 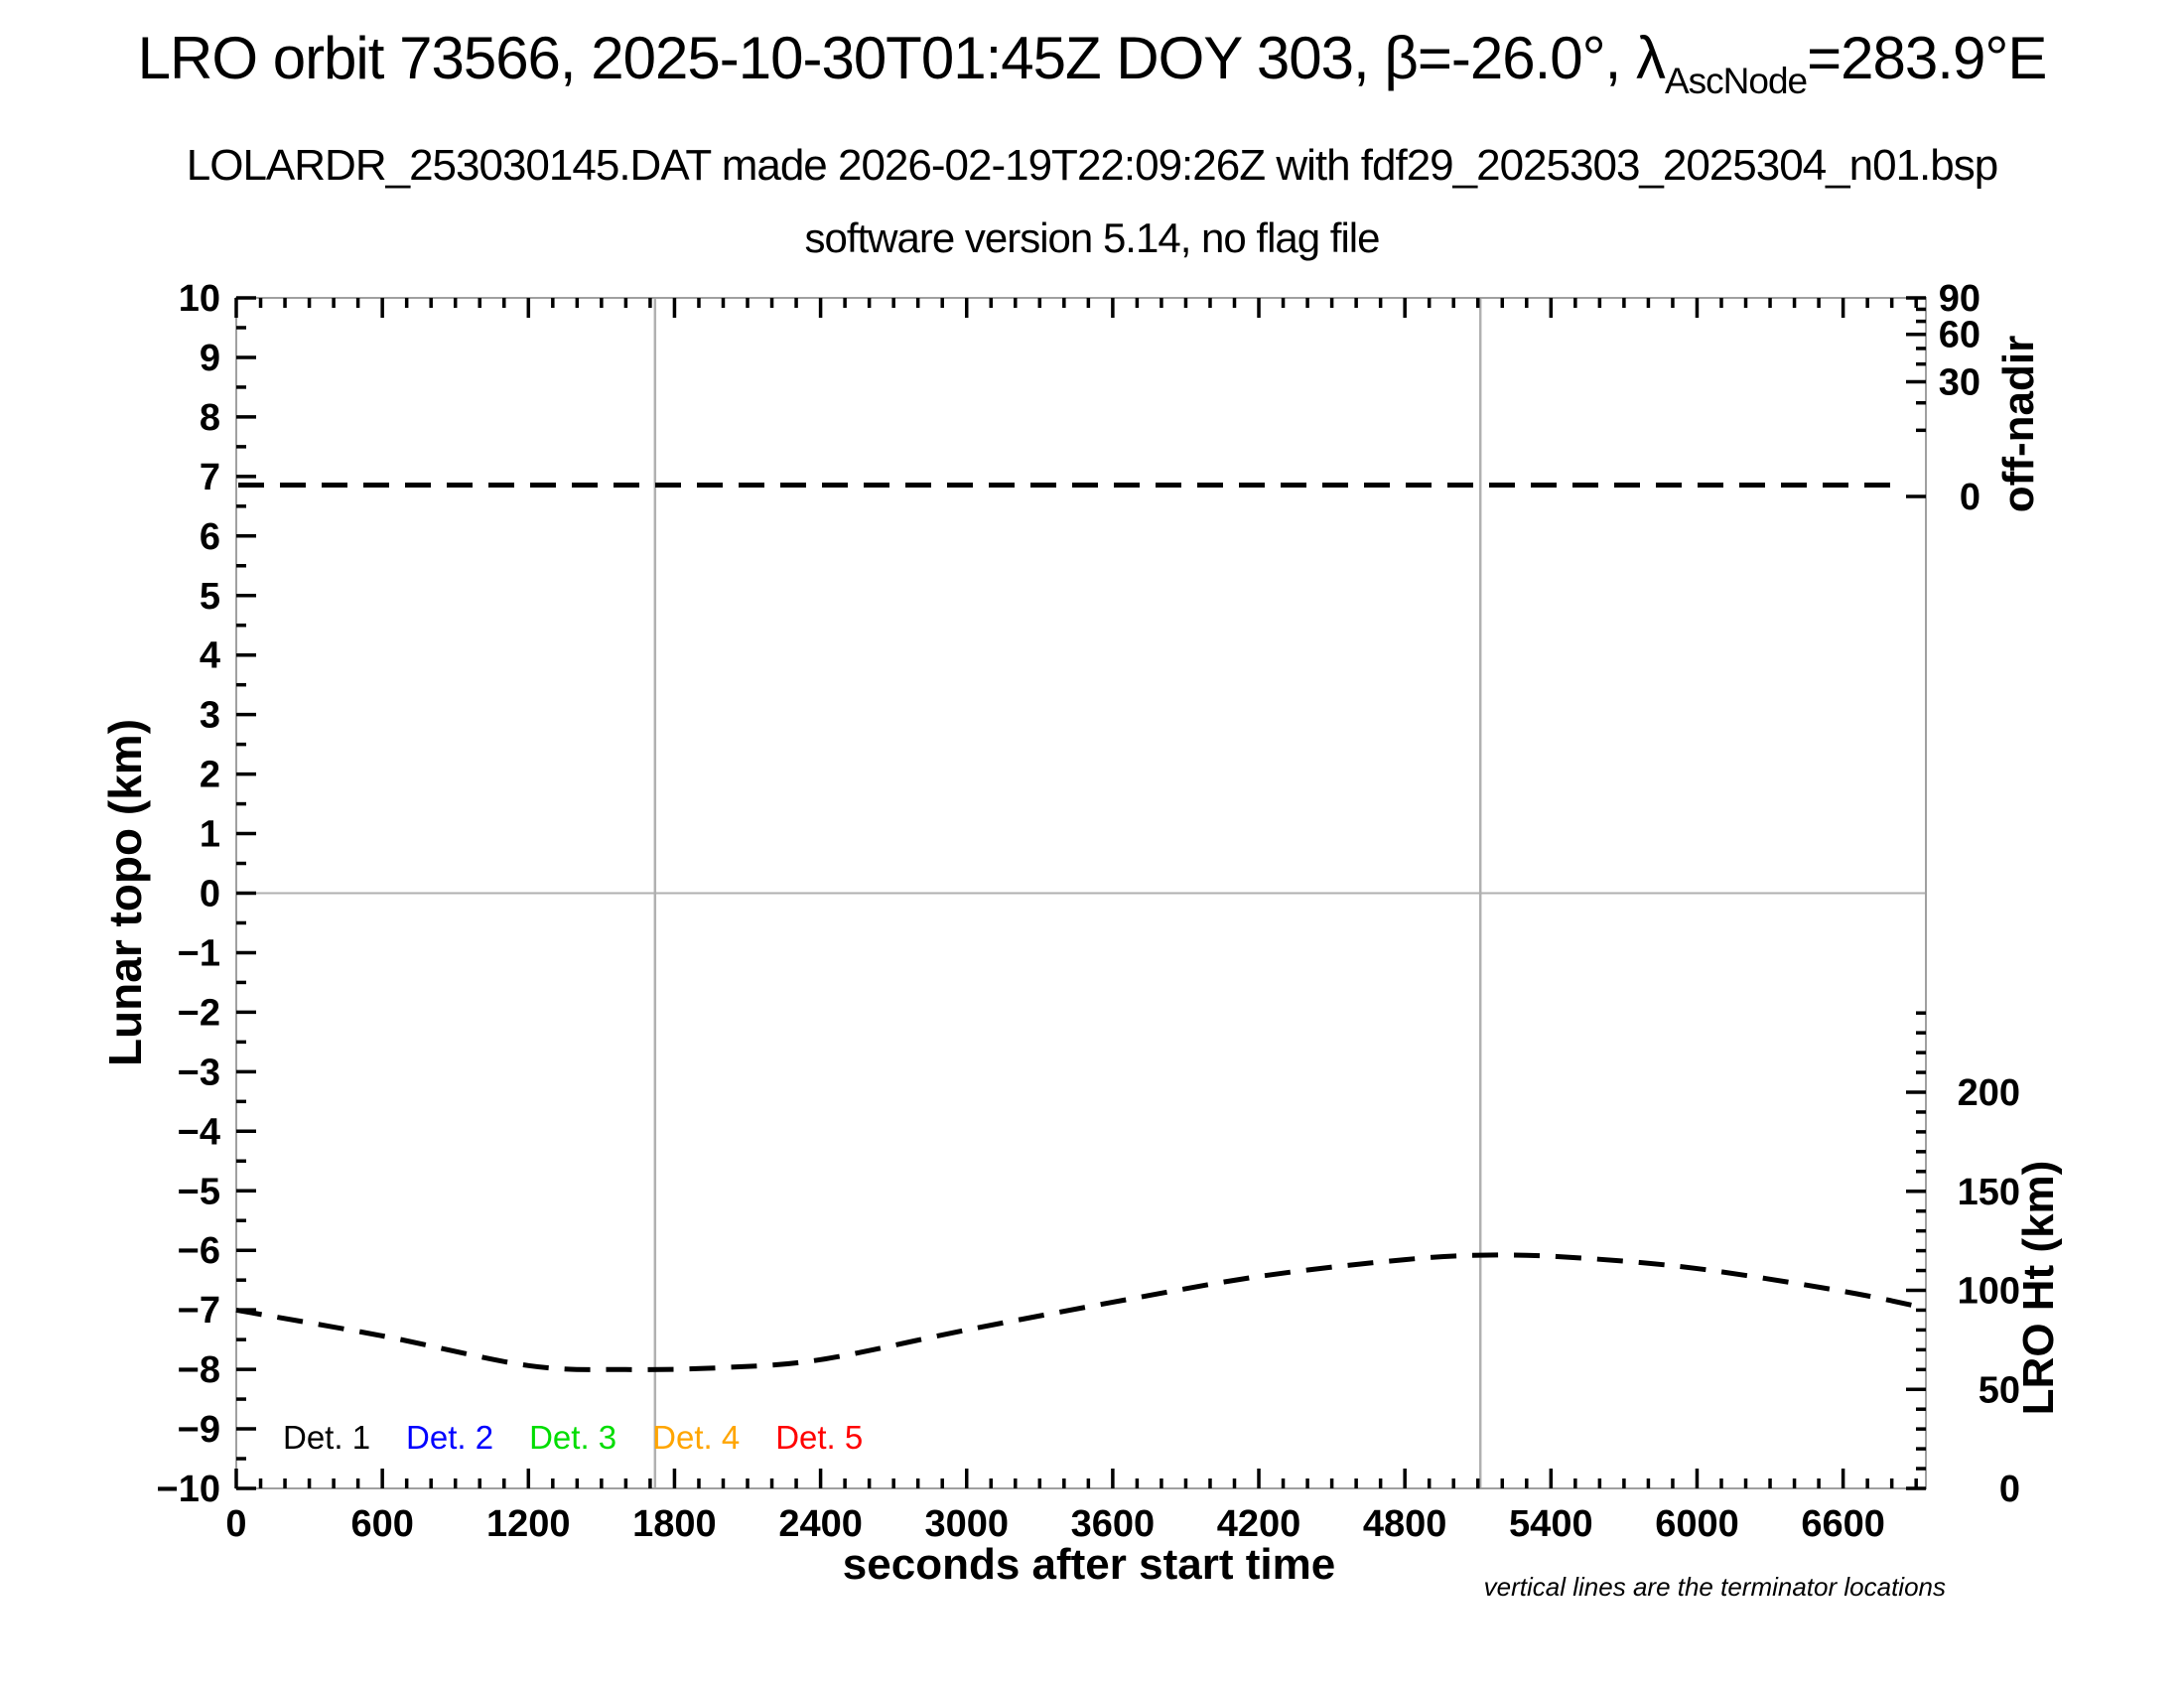 I want to click on title-subscript: AscNode, so click(x=1736, y=81).